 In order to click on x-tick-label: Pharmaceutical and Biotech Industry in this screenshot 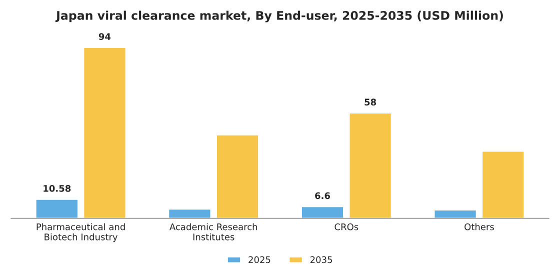, I will do `click(80, 232)`.